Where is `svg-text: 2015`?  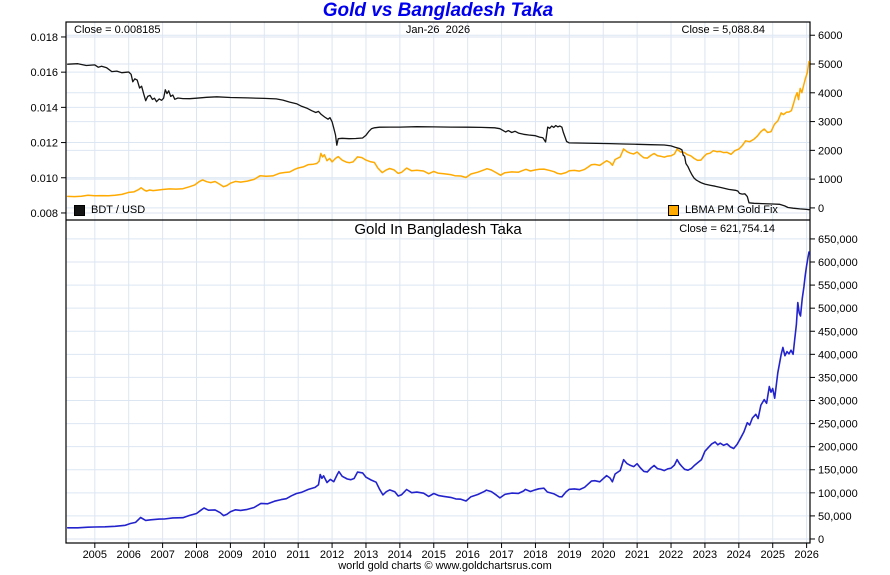 svg-text: 2015 is located at coordinates (434, 555).